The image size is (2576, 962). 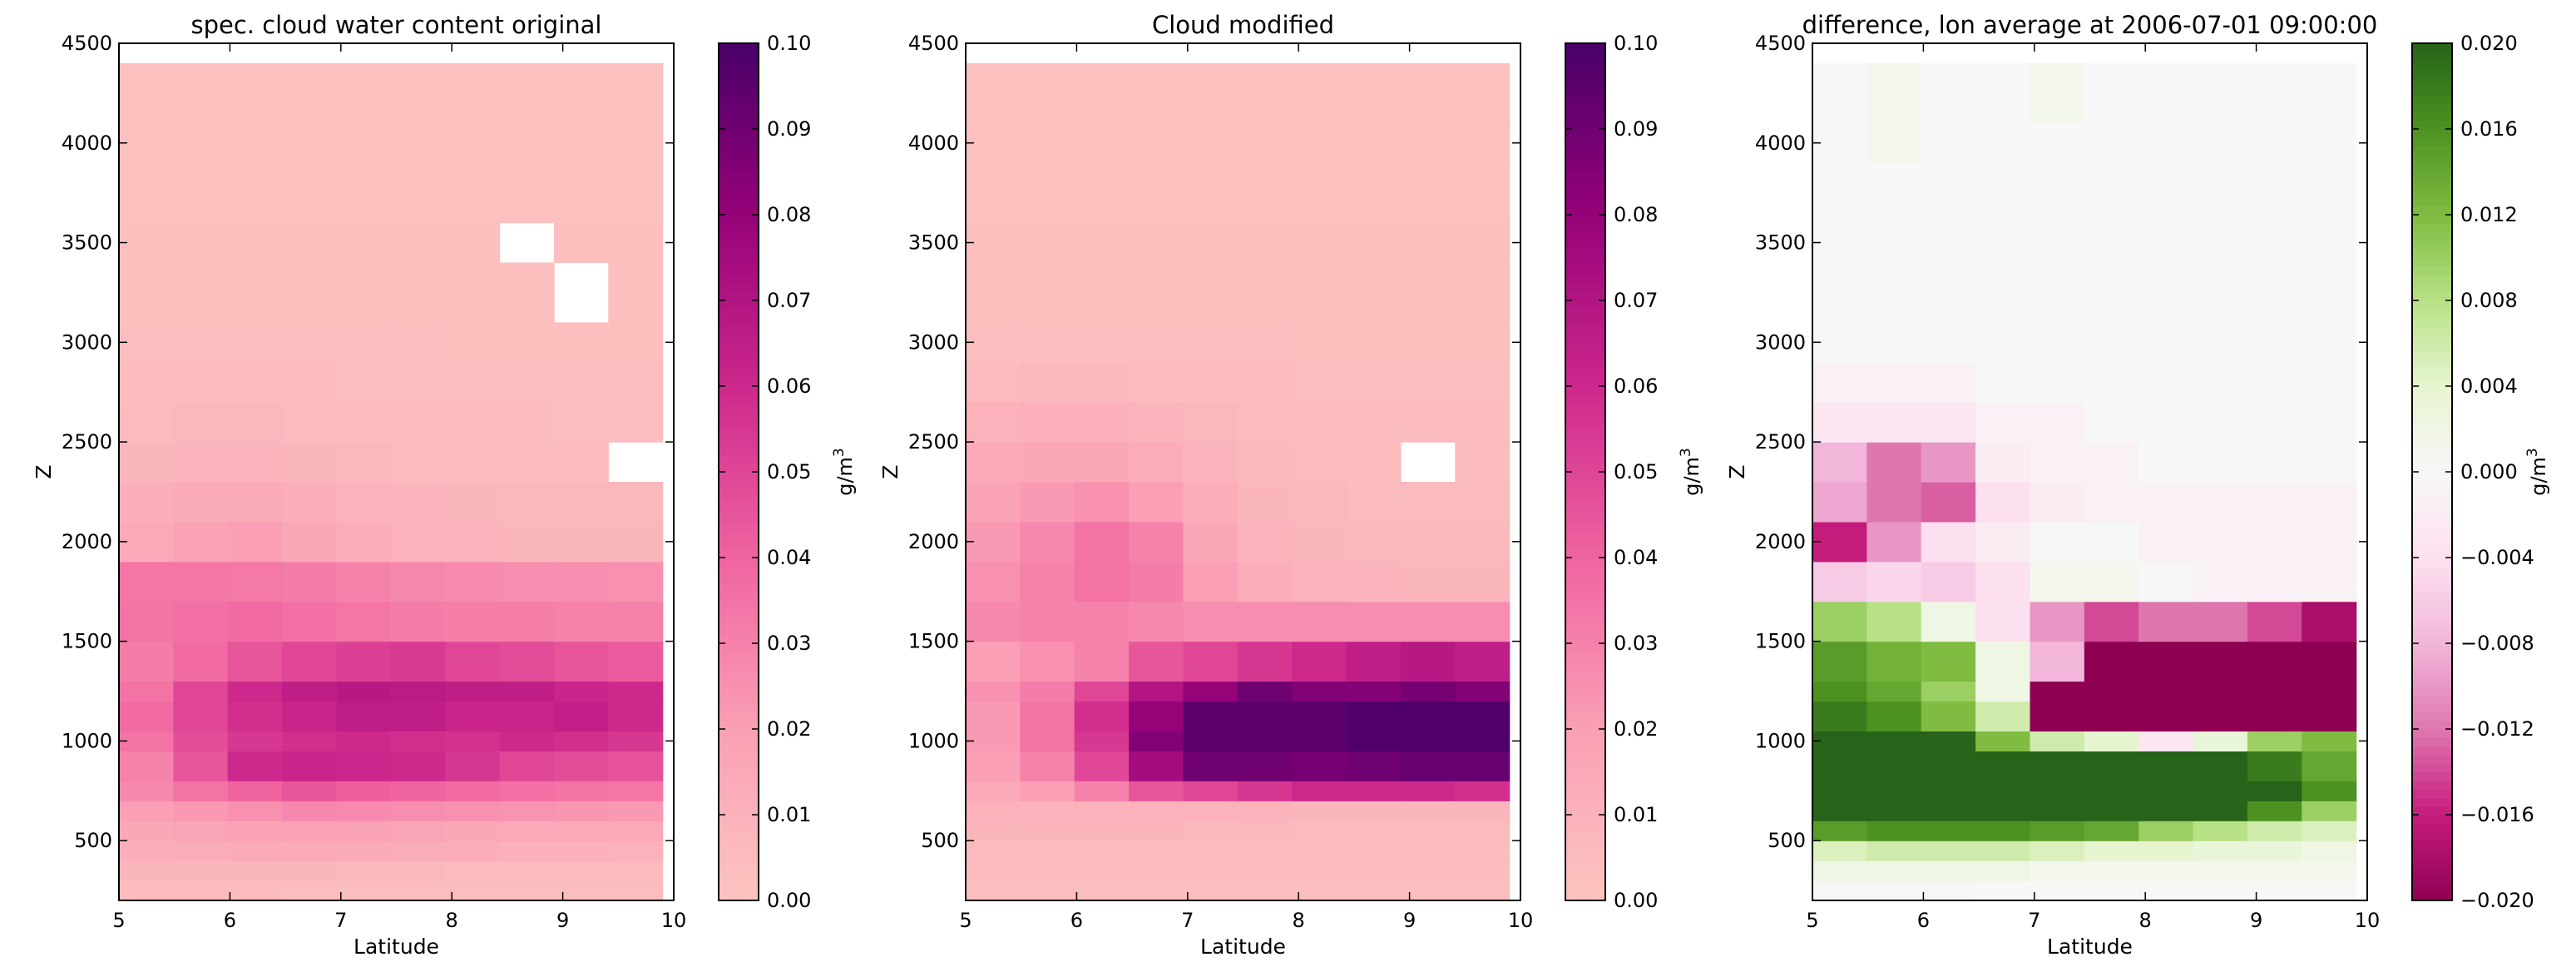 I want to click on colorbar-tick-label: 0.016, so click(x=2489, y=129).